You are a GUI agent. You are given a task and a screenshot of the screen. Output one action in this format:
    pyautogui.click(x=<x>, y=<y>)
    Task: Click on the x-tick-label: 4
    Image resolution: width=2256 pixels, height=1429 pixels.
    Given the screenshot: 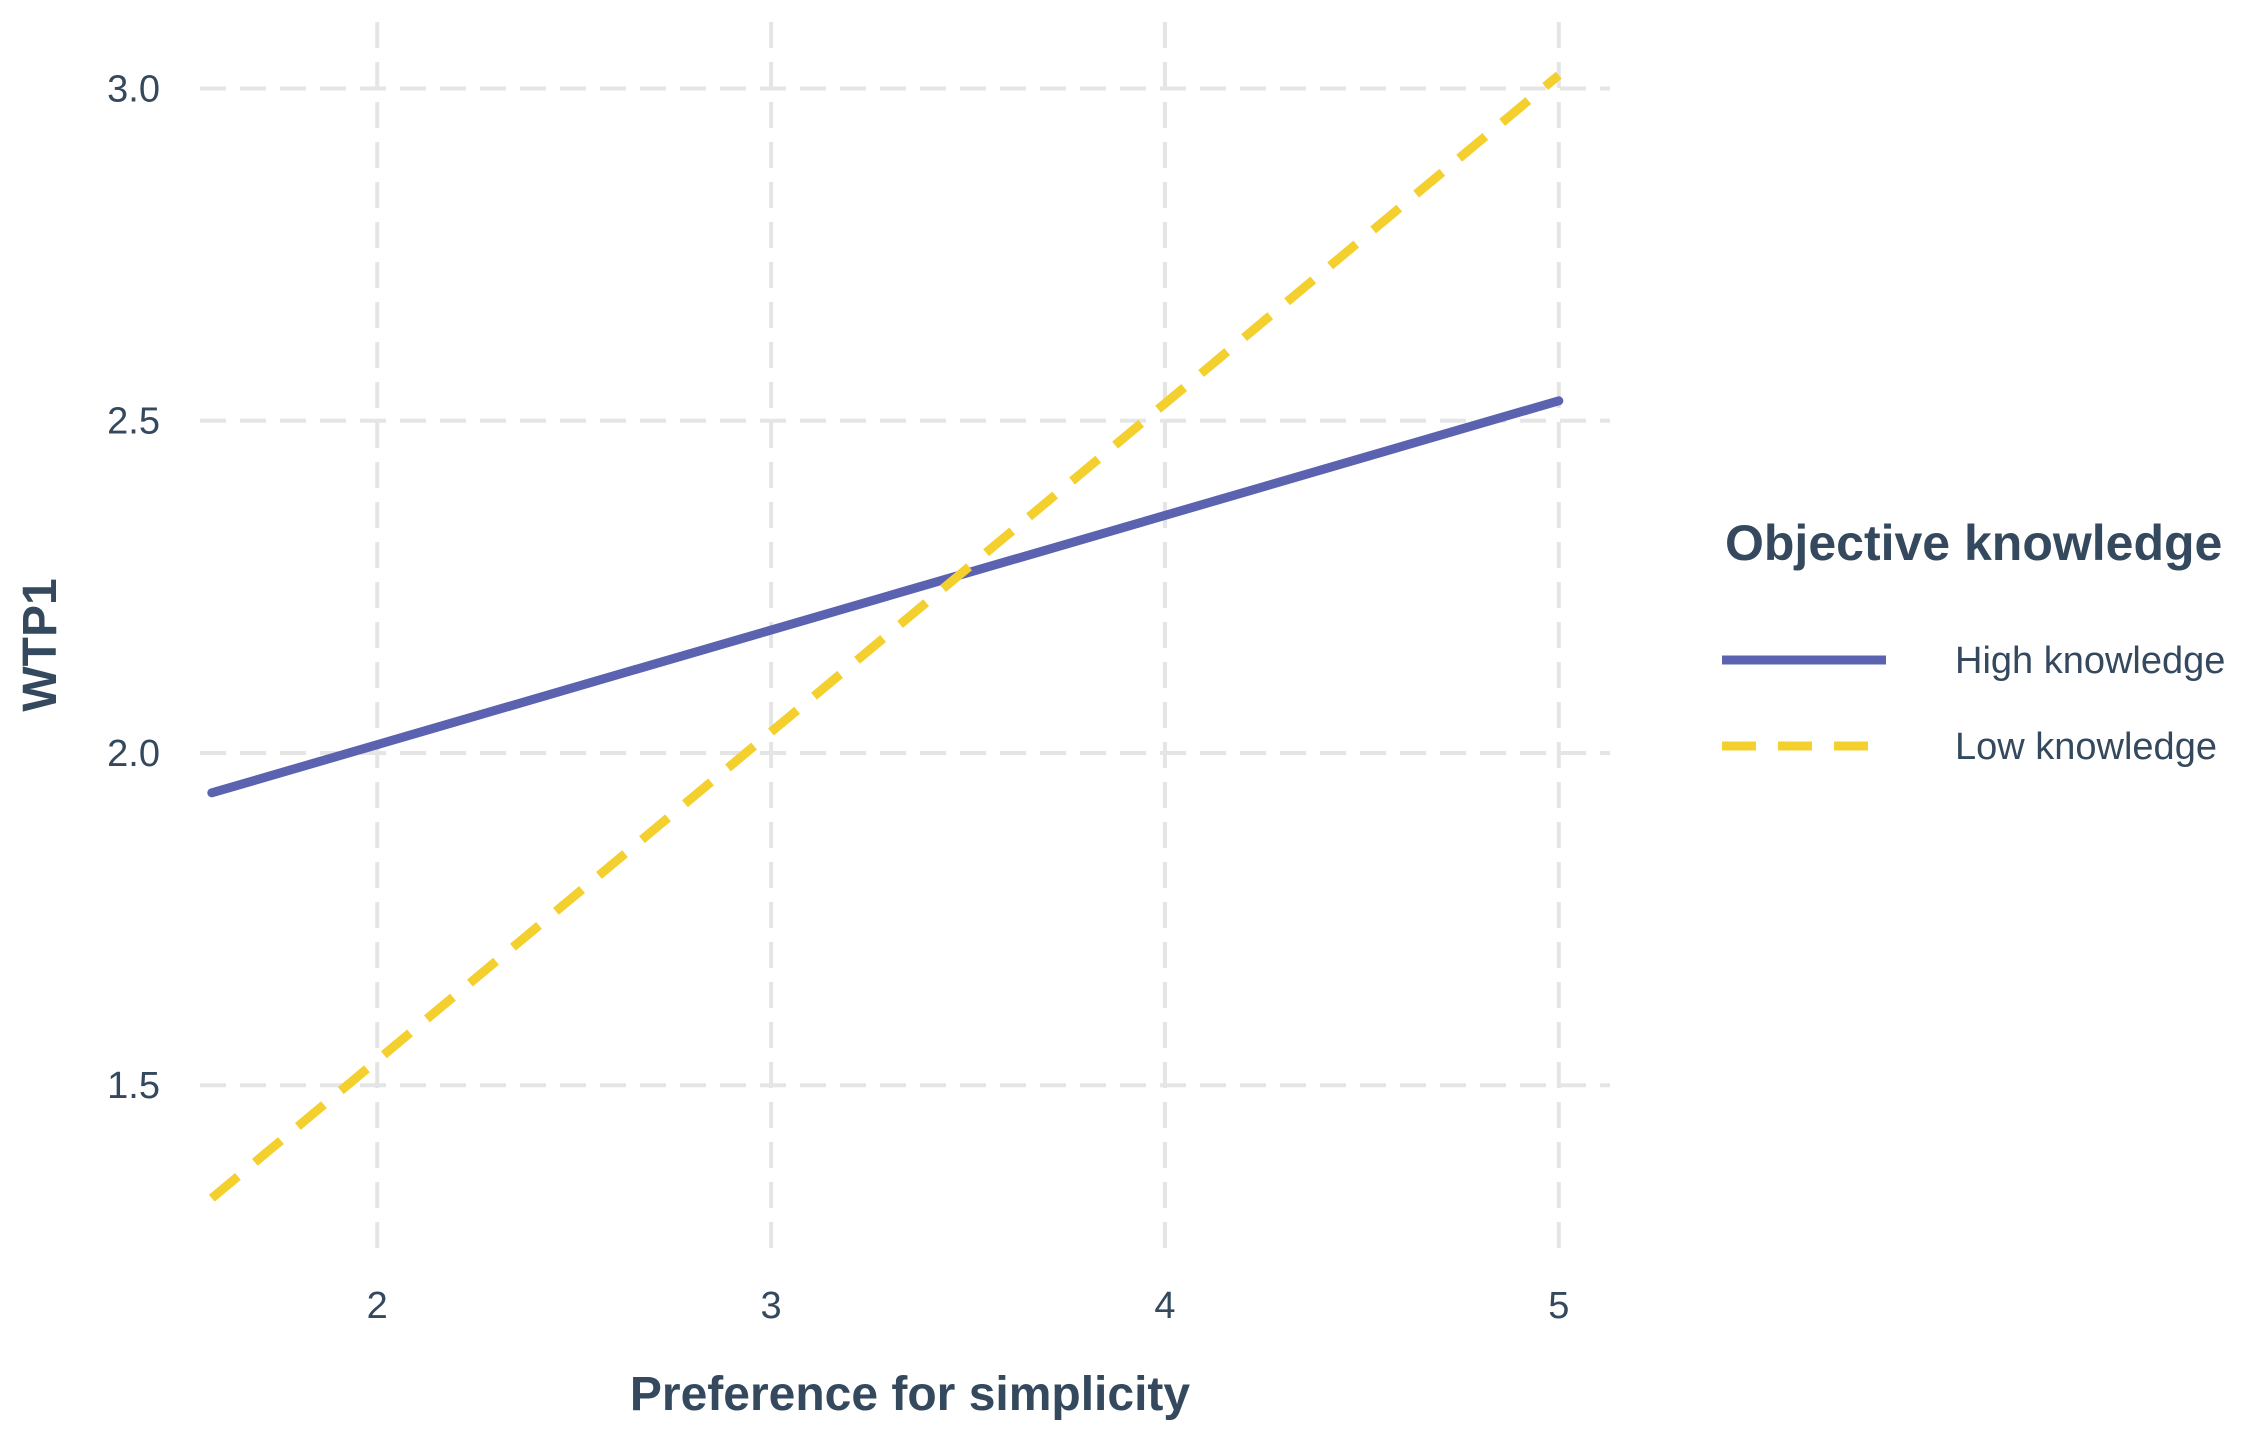 What is the action you would take?
    pyautogui.click(x=1164, y=1306)
    